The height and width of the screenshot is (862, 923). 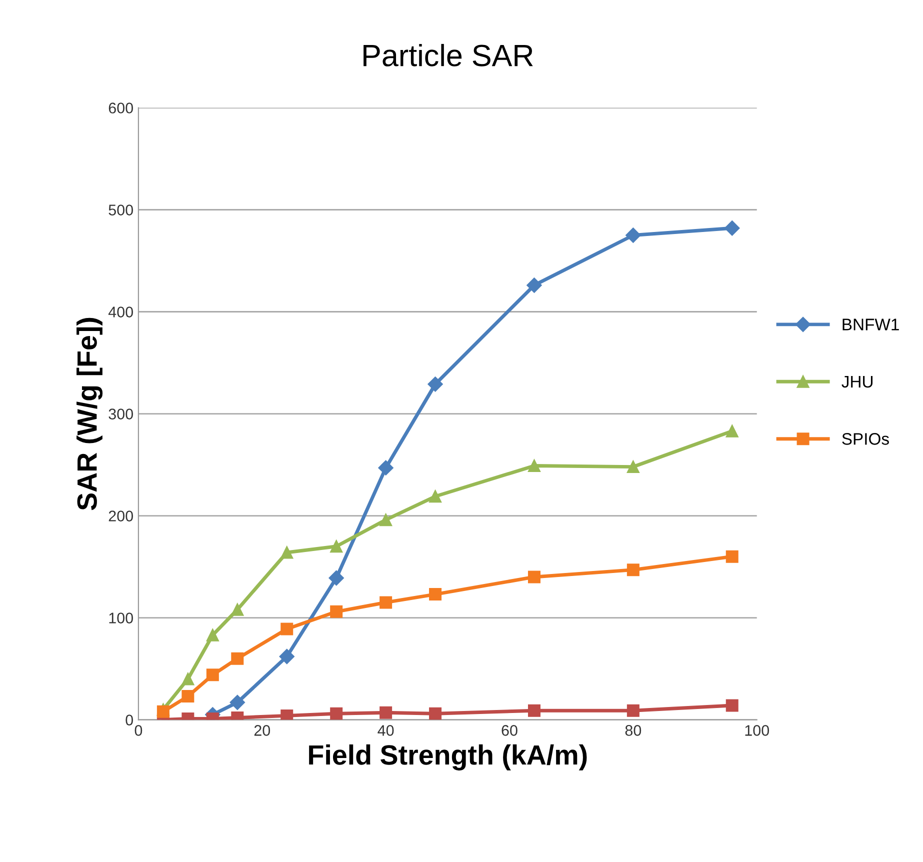 I want to click on x-tick-label: 0, so click(x=138, y=730).